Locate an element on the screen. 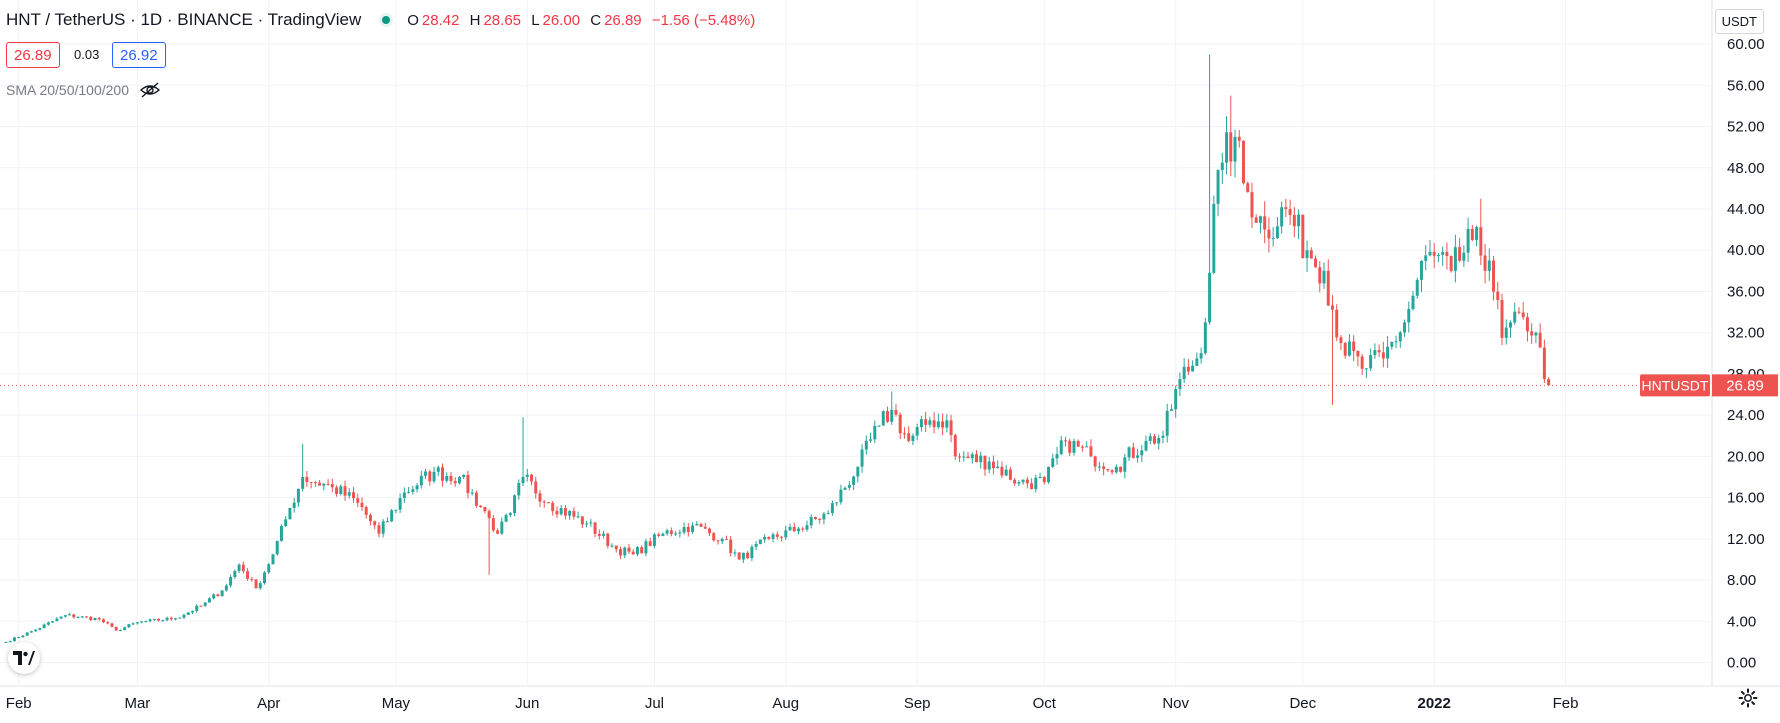 Image resolution: width=1780 pixels, height=723 pixels. price-tick-label: 4.00 is located at coordinates (1741, 621).